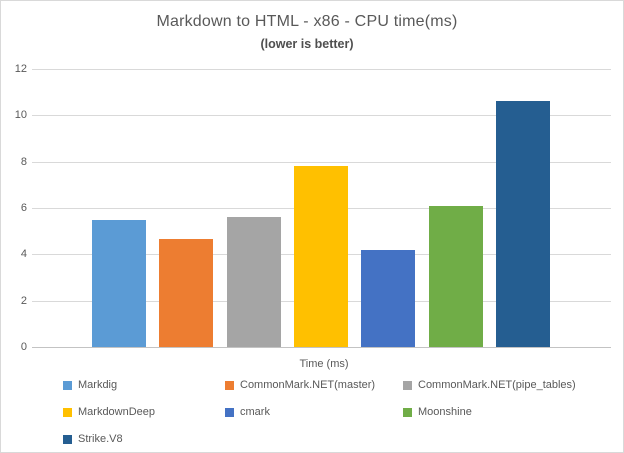 The image size is (624, 453). I want to click on y-tick-label: 2, so click(23, 300).